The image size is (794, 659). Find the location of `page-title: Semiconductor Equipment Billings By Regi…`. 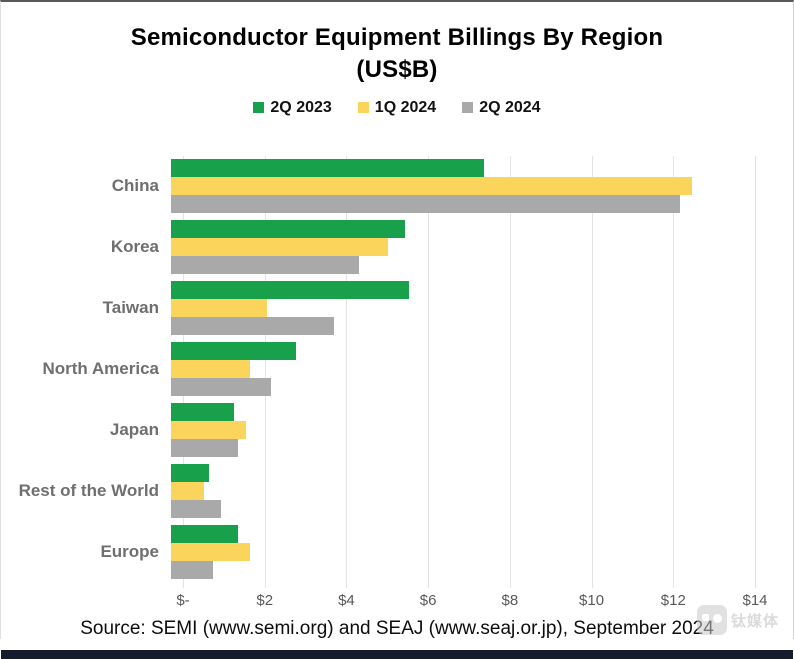

page-title: Semiconductor Equipment Billings By Regi… is located at coordinates (397, 54).